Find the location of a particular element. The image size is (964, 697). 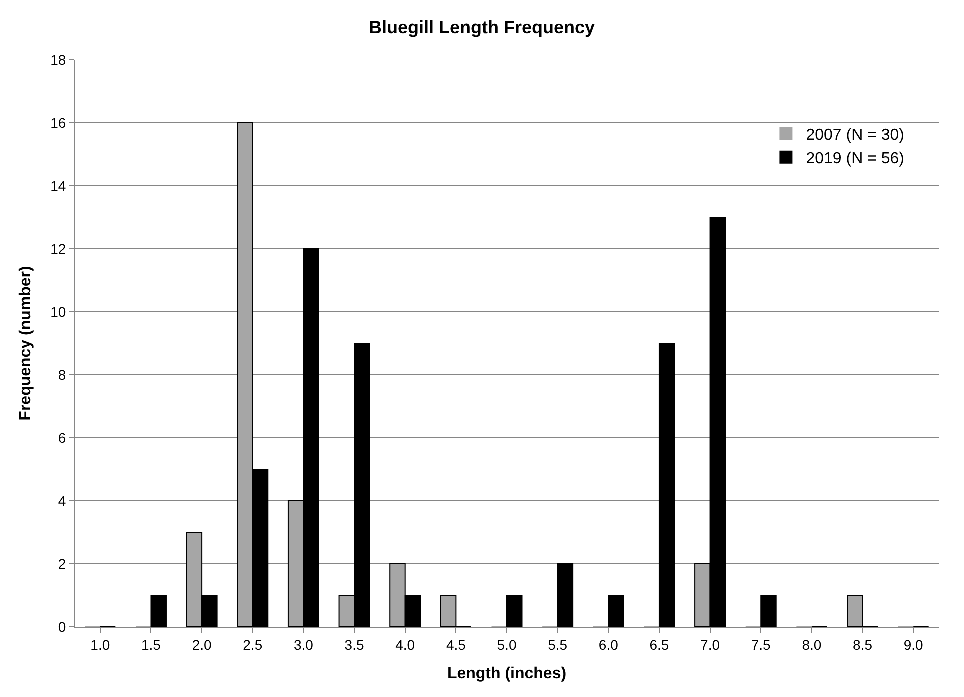

y-axis-title: Frequency (number) is located at coordinates (26, 343).